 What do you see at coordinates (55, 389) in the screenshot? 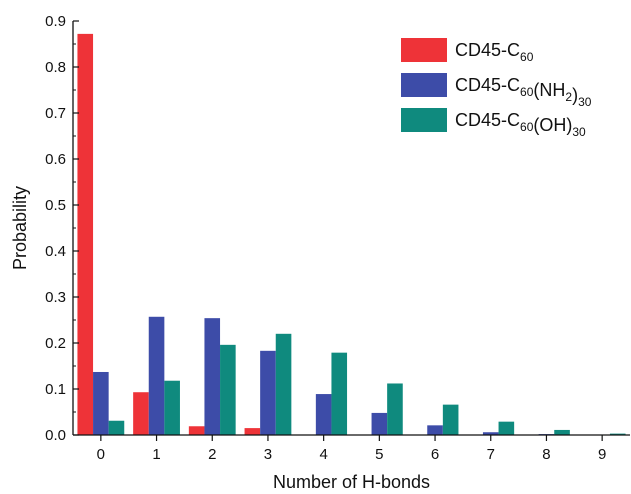
I see `y-tick-label: 0.1` at bounding box center [55, 389].